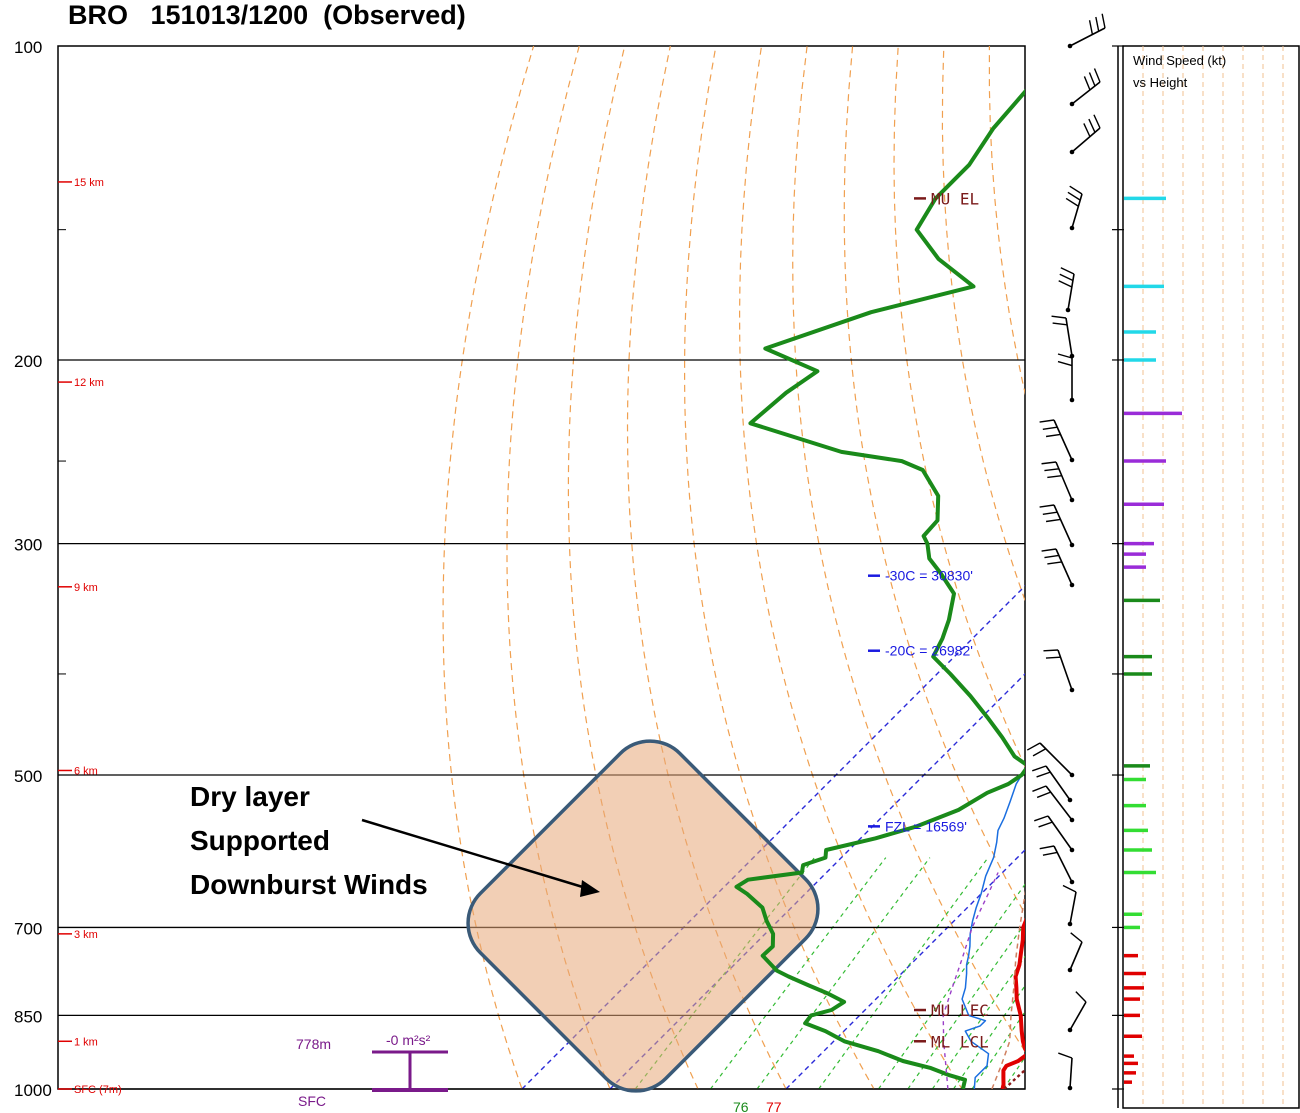 The height and width of the screenshot is (1113, 1300). Describe the element at coordinates (28, 1016) in the screenshot. I see `pressure-label: 850` at that location.